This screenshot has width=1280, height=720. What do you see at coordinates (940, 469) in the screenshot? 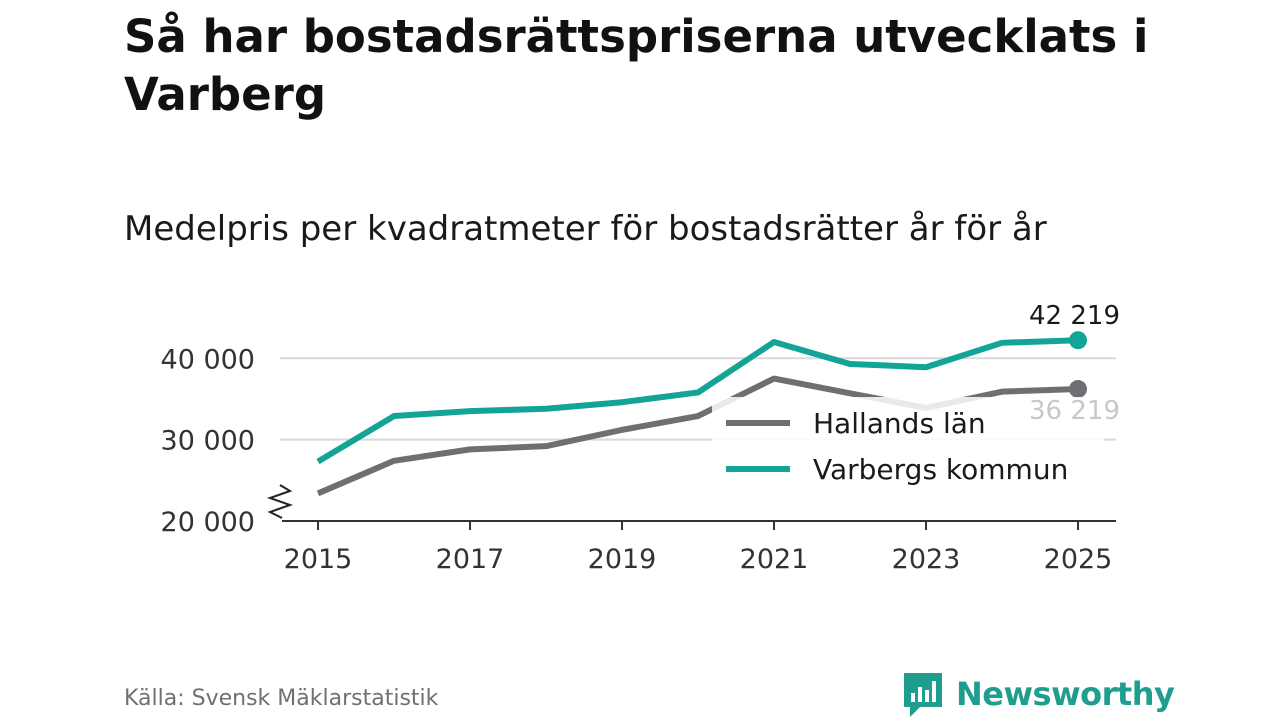
I see `legend-label: Varbergs kommun` at bounding box center [940, 469].